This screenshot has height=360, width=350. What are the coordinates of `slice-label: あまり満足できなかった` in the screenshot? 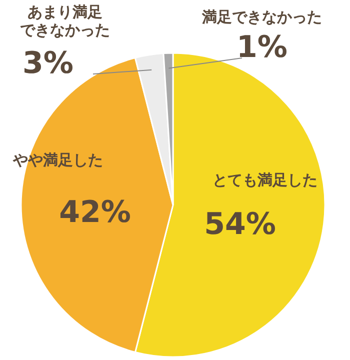 It's located at (65, 21).